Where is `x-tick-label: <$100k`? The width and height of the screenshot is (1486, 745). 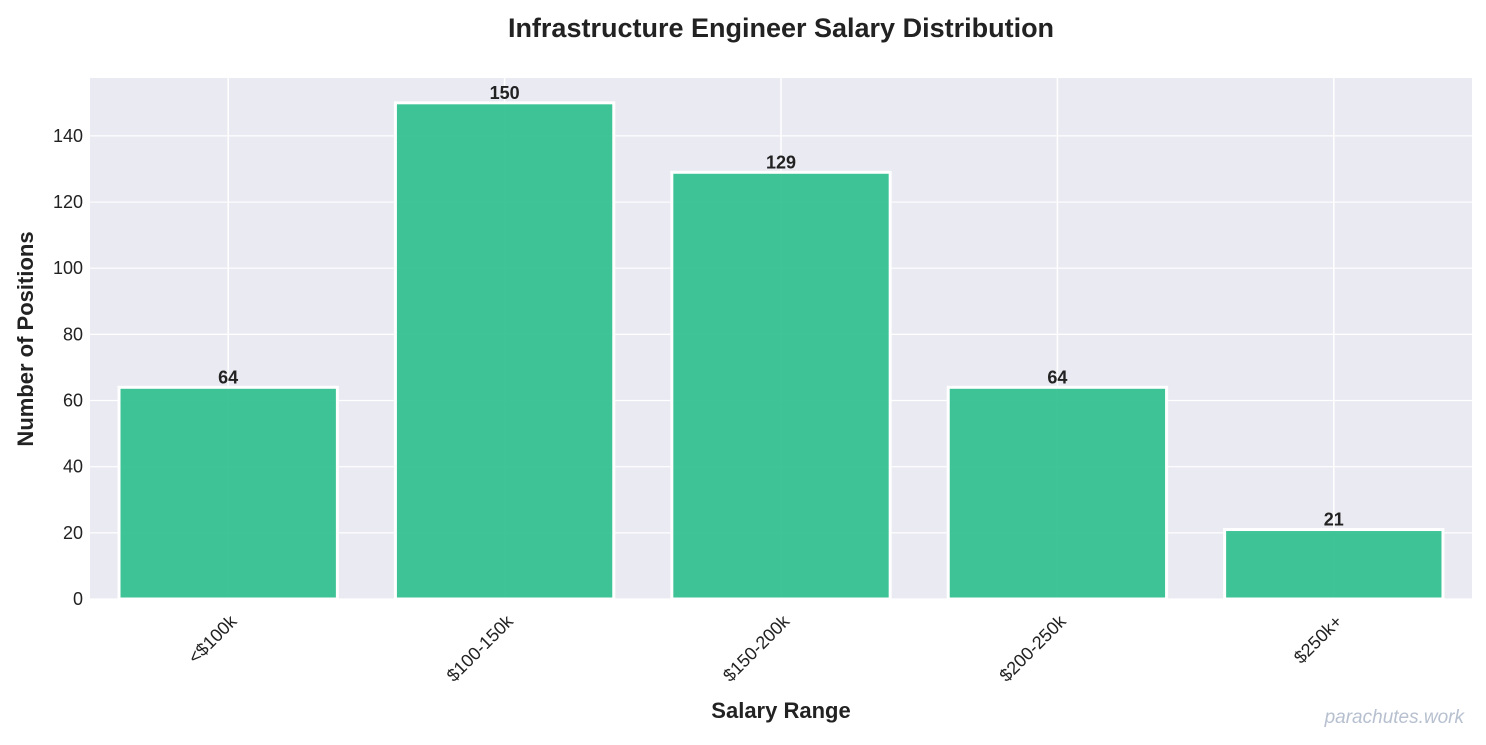
x-tick-label: <$100k is located at coordinates (212, 639).